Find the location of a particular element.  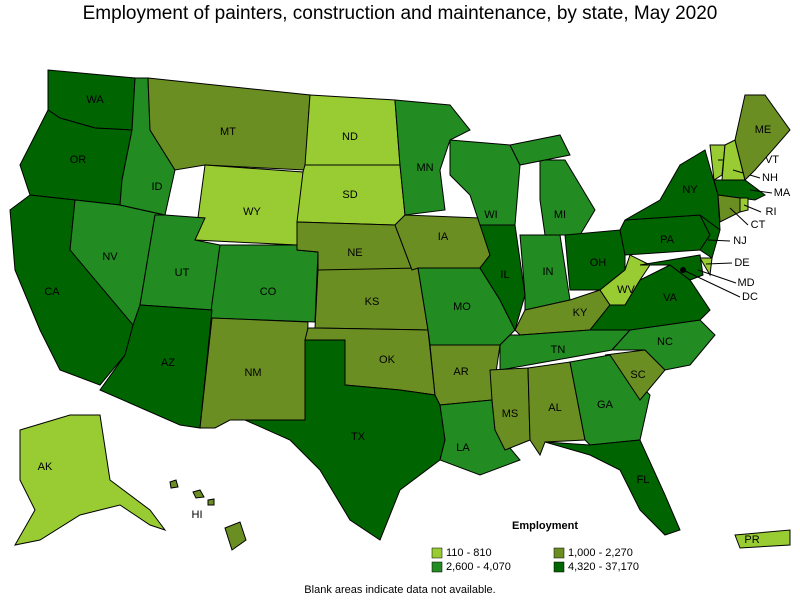

legend-title: Employment is located at coordinates (545, 526).